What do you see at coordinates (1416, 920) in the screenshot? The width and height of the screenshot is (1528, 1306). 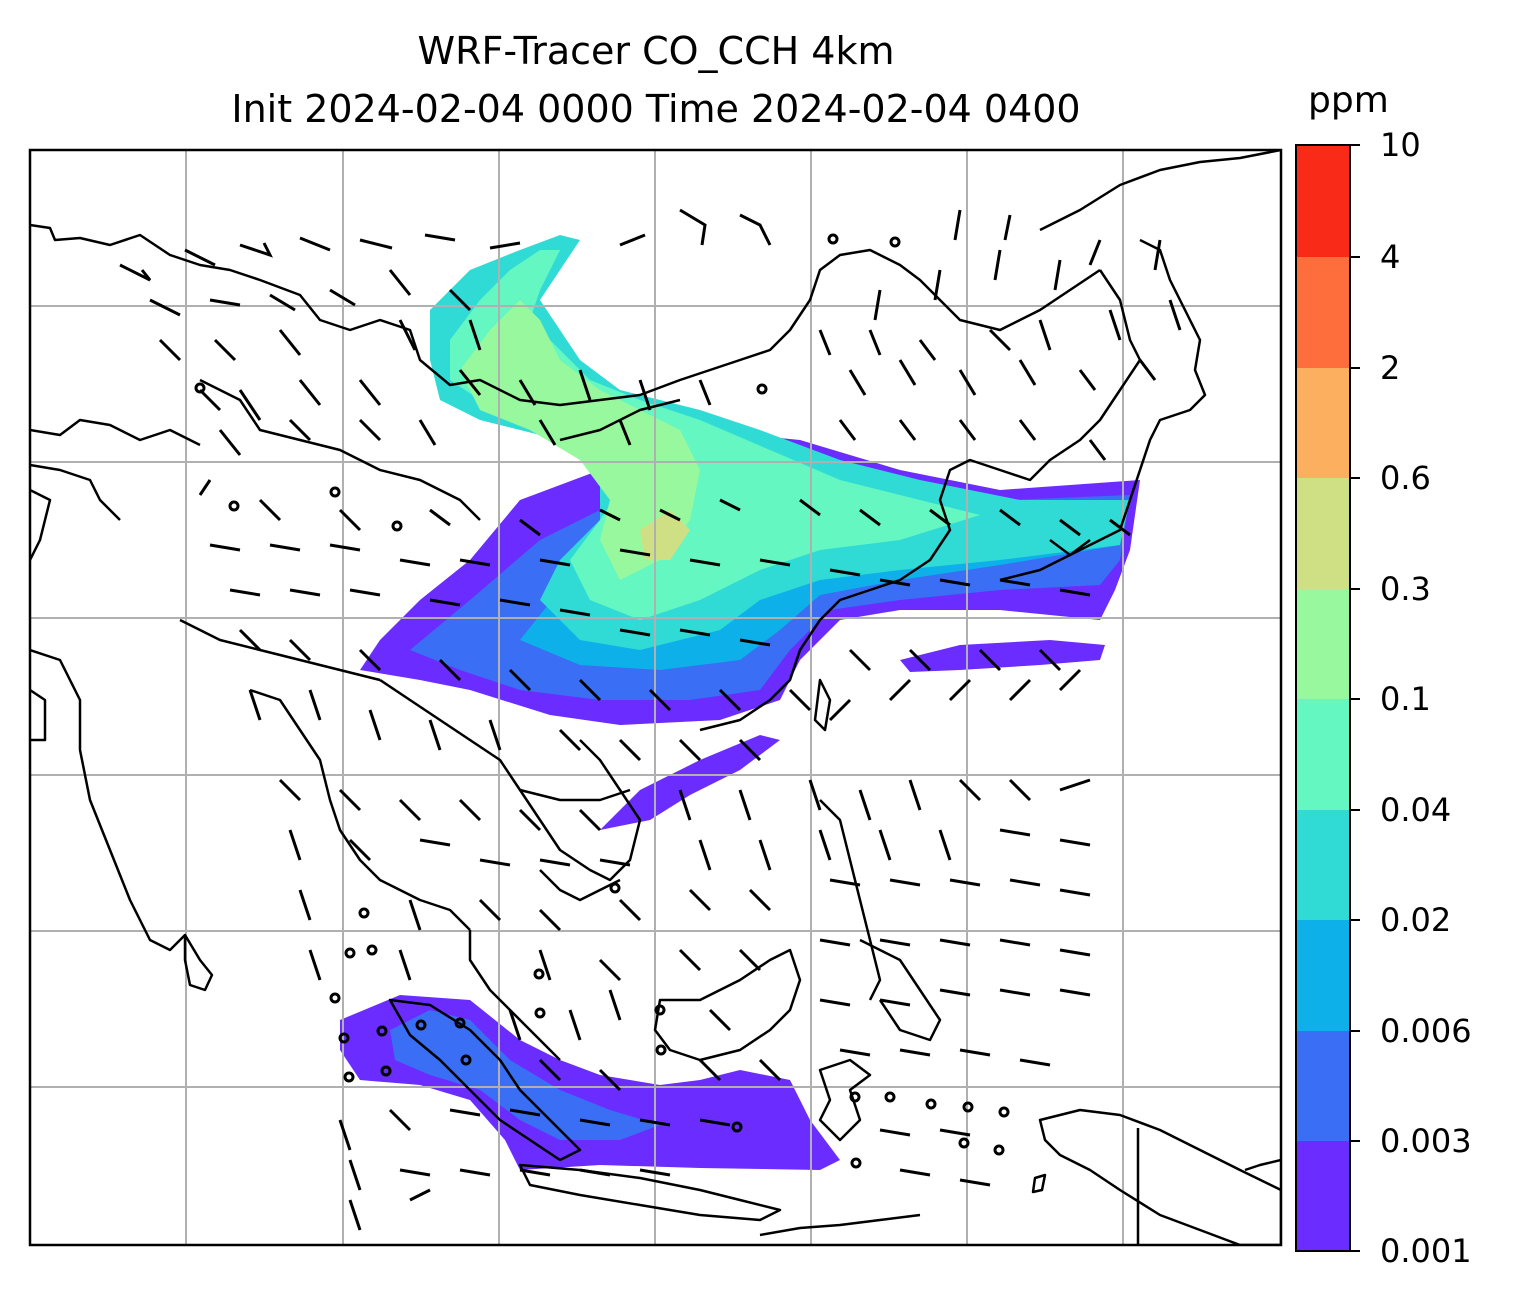 I see `colorbar-tick-label: 0.02` at bounding box center [1416, 920].